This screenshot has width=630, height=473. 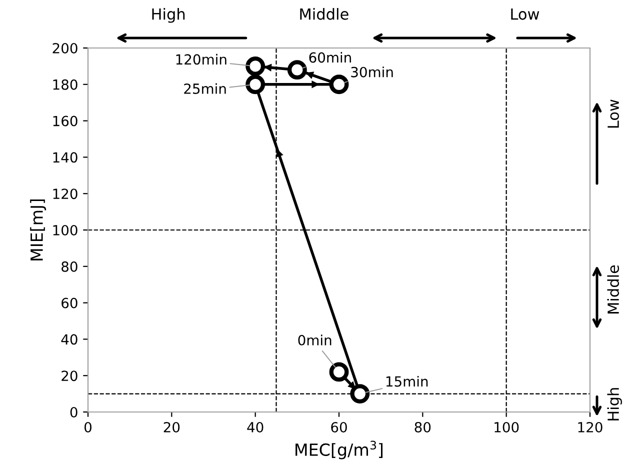 I want to click on y-tick-label: 20, so click(x=70, y=376).